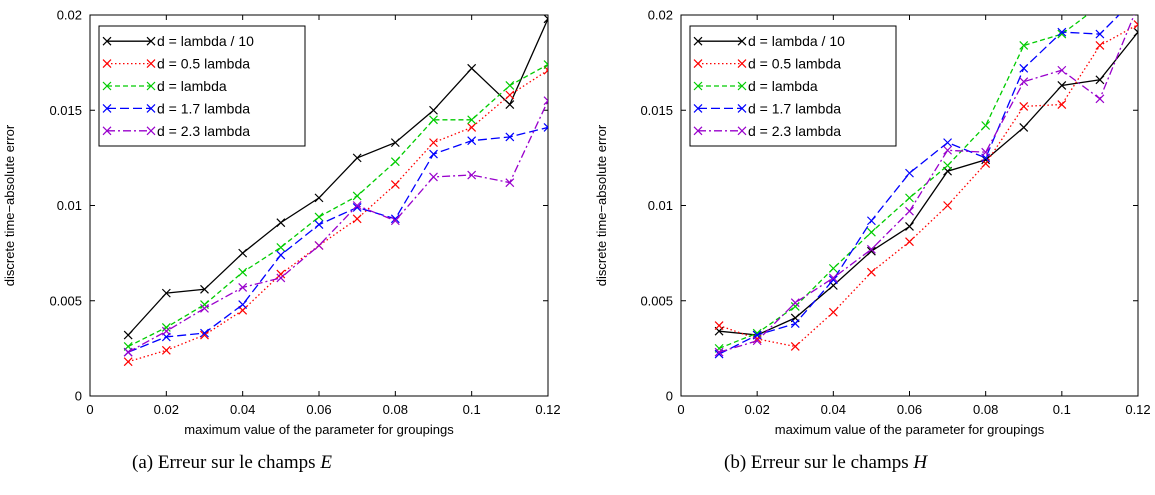 This screenshot has height=495, width=1155. What do you see at coordinates (78, 396) in the screenshot?
I see `chart-a-y-tick-label: 0` at bounding box center [78, 396].